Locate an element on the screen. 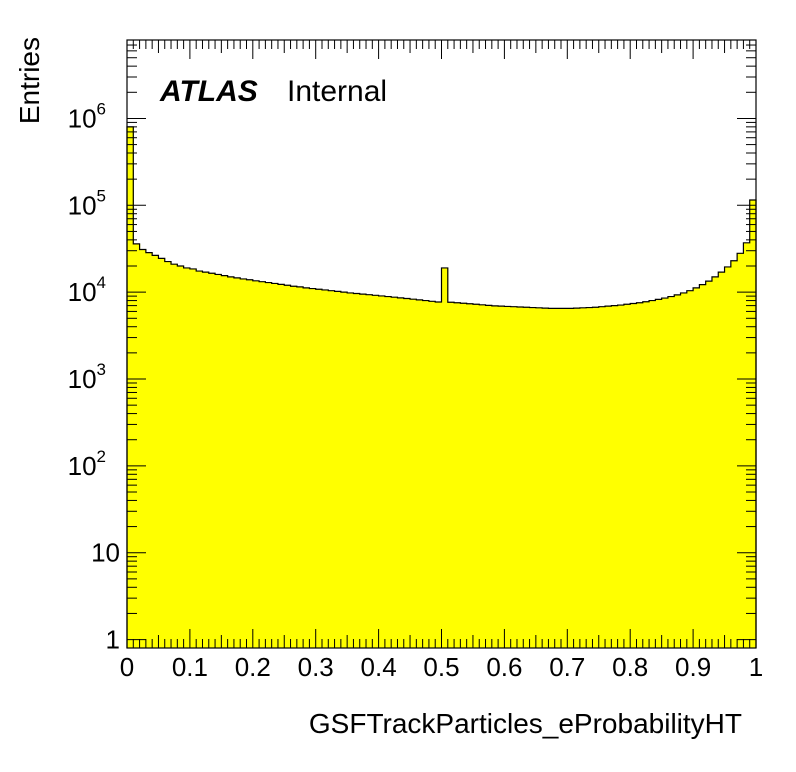 This screenshot has height=772, width=796. x-tick-label: 0 is located at coordinates (127, 667).